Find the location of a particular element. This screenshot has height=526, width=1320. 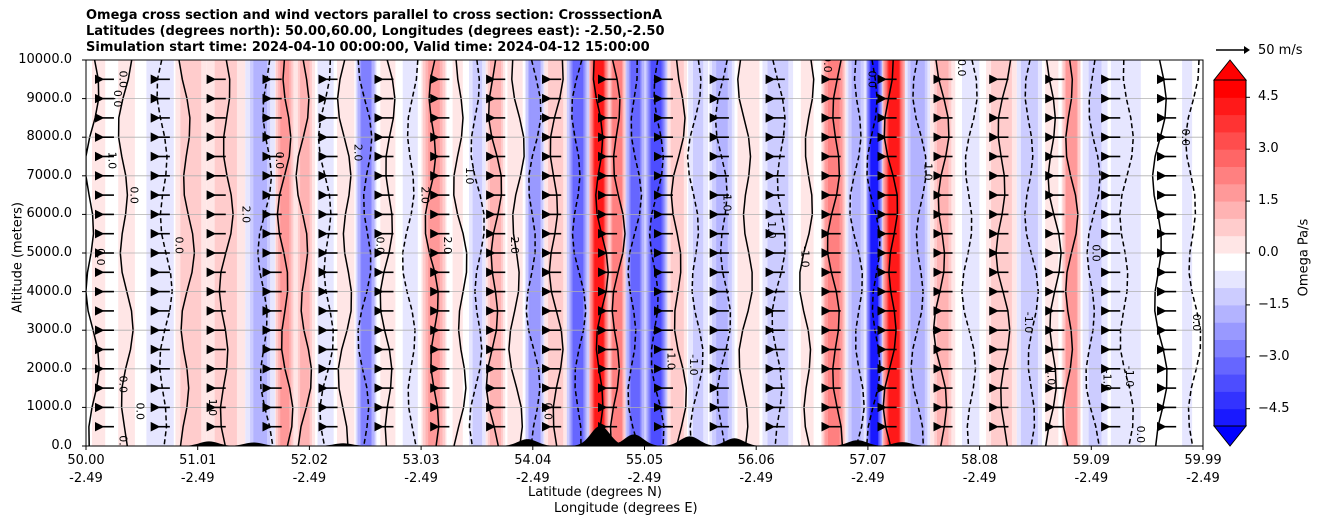

x-tick-latitude: 59.99 is located at coordinates (1203, 460).